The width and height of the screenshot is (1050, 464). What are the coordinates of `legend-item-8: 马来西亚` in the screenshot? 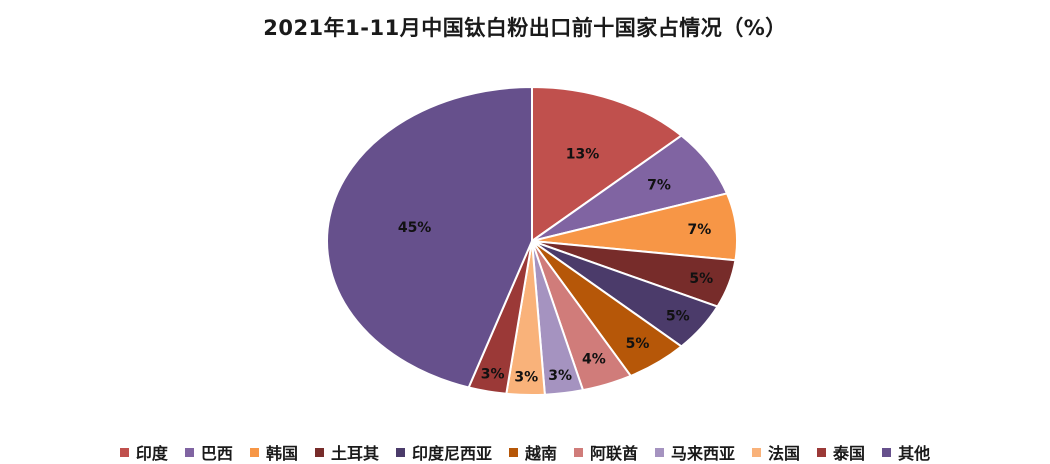 It's located at (695, 452).